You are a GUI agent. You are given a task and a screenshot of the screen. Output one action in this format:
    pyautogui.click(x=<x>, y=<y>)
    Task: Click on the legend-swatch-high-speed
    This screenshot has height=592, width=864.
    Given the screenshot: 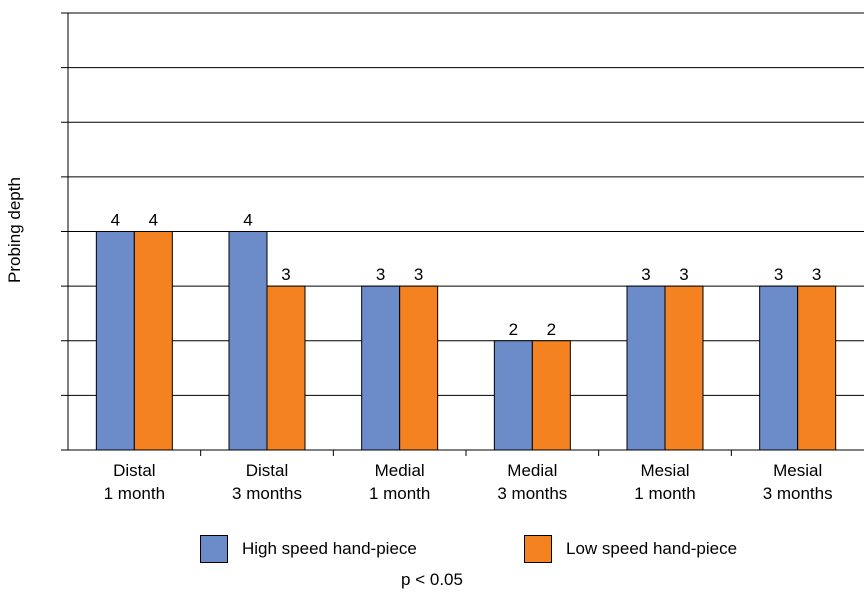 What is the action you would take?
    pyautogui.click(x=214, y=549)
    